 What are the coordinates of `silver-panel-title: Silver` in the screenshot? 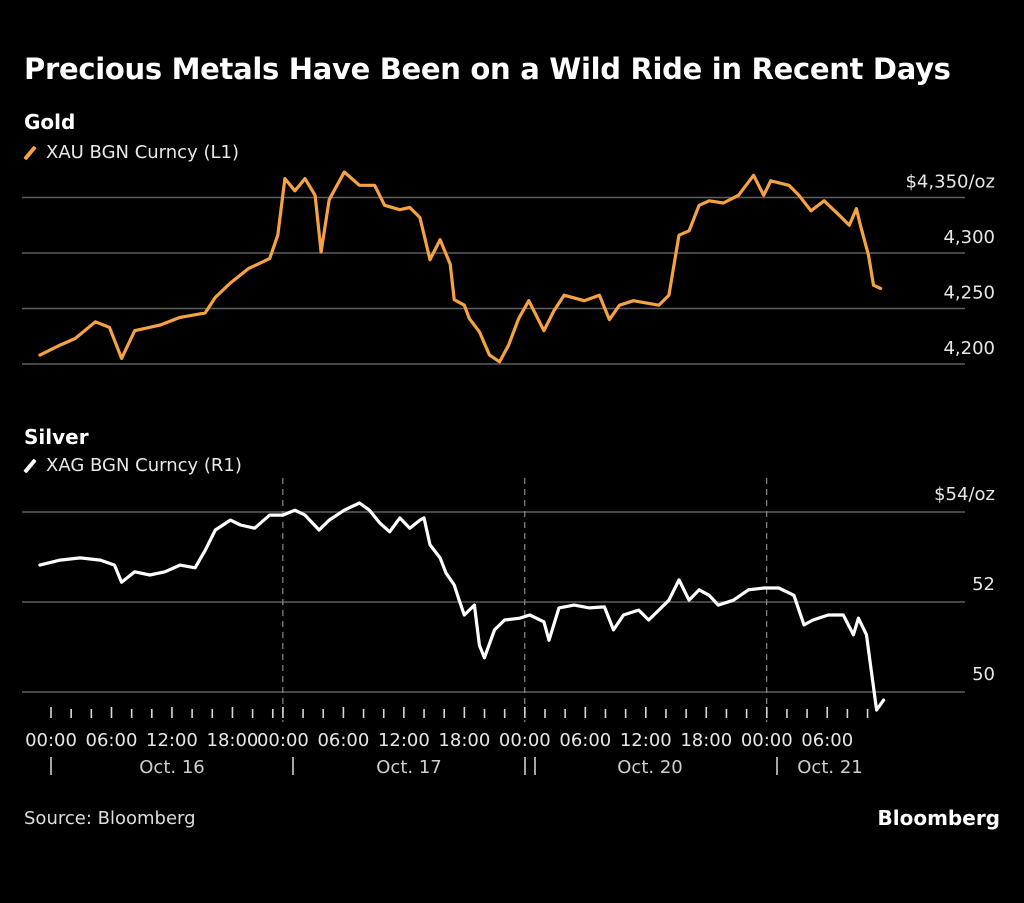 It's located at (56, 437).